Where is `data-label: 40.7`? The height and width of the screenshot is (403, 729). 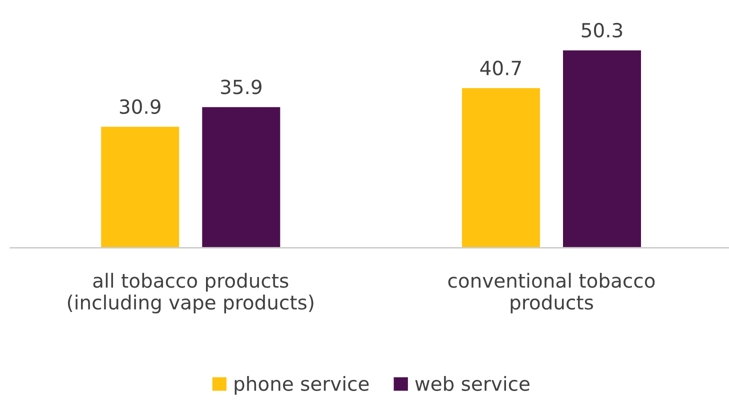
data-label: 40.7 is located at coordinates (500, 68).